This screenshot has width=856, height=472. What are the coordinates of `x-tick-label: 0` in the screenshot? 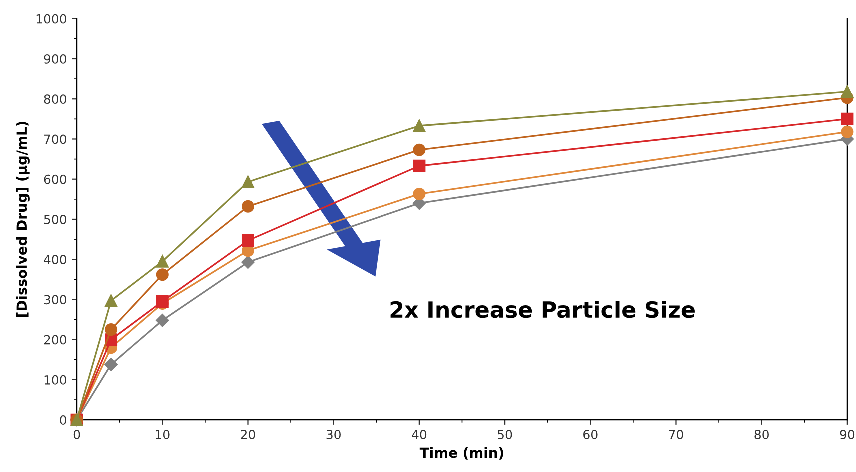 It's located at (77, 435).